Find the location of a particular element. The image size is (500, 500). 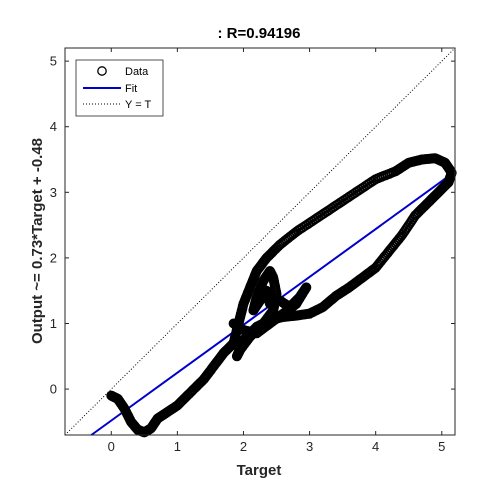

x-tick-label: 5 is located at coordinates (441, 446).